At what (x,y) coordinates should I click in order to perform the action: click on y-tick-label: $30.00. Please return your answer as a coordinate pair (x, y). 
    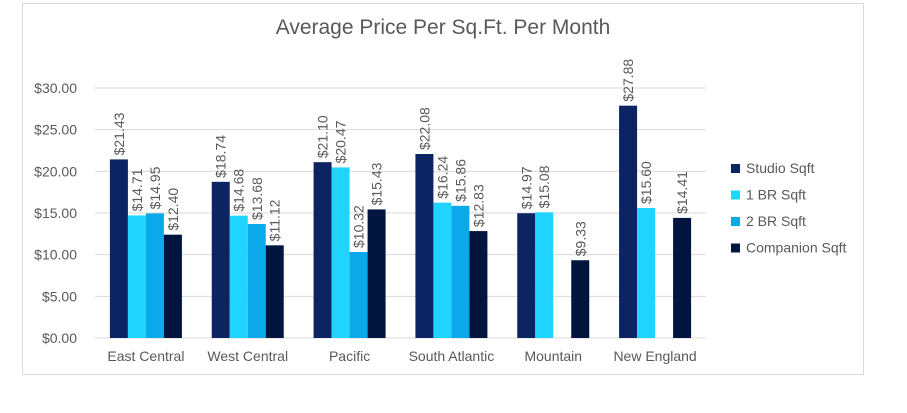
    Looking at the image, I should click on (55, 88).